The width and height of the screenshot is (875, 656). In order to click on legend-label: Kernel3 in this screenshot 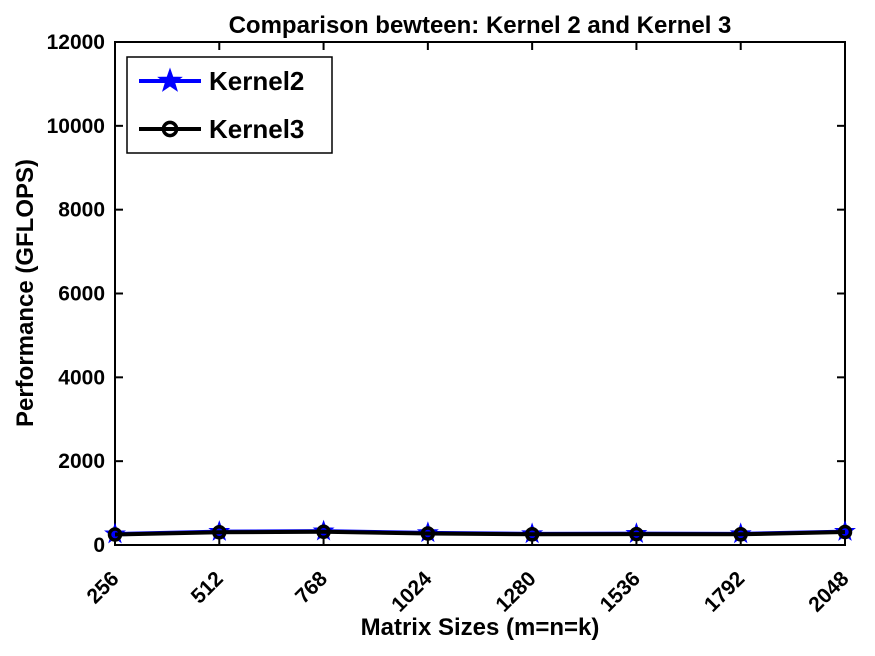, I will do `click(256, 129)`.